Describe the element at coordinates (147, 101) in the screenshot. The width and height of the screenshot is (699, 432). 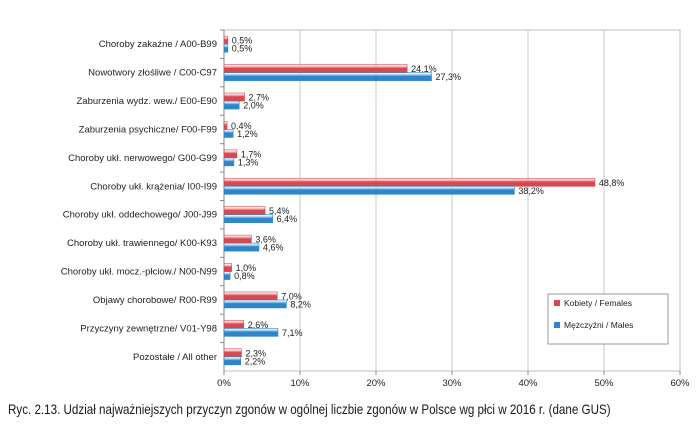
I see `category-label: Zaburzenia wydz. wew./ E00-E90` at that location.